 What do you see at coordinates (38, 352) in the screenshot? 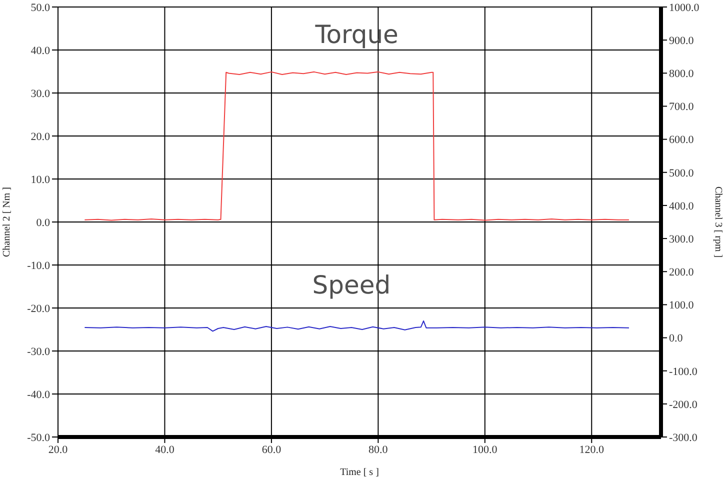
I see `y-tick-label: -30.0` at bounding box center [38, 352].